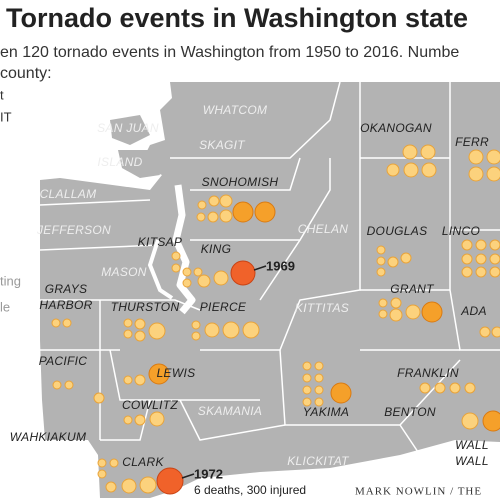 This screenshot has height=500, width=500. Describe the element at coordinates (6, 116) in the screenshot. I see `legend-text: IT` at that location.